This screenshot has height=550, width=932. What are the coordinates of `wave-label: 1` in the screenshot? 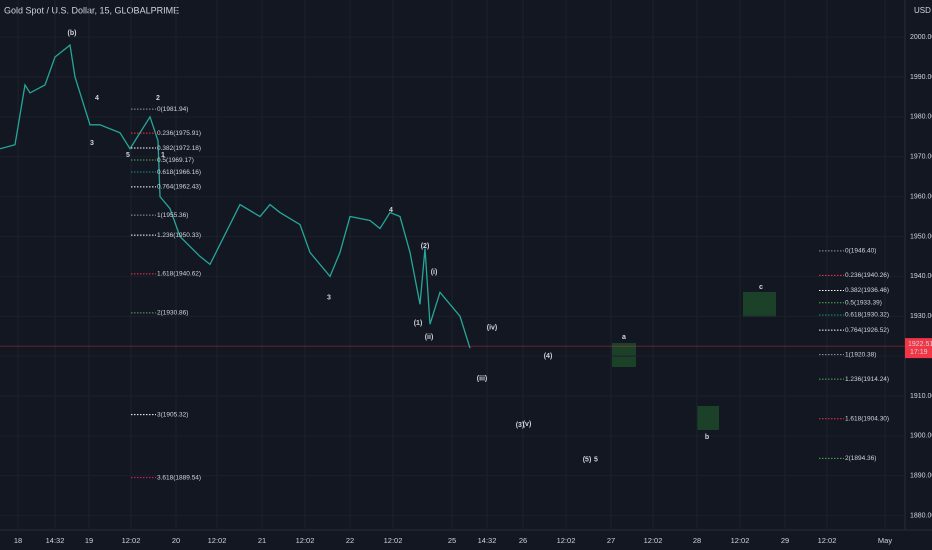 It's located at (163, 155).